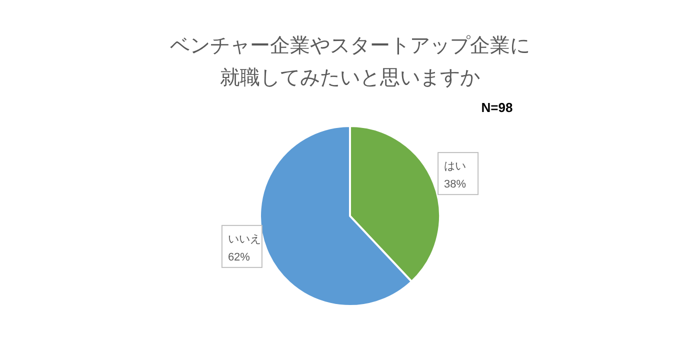 The image size is (700, 356). Describe the element at coordinates (350, 62) in the screenshot. I see `chart-title: ベンチャー企業やスタートアップ企業に就職してみたいと思いますか` at that location.